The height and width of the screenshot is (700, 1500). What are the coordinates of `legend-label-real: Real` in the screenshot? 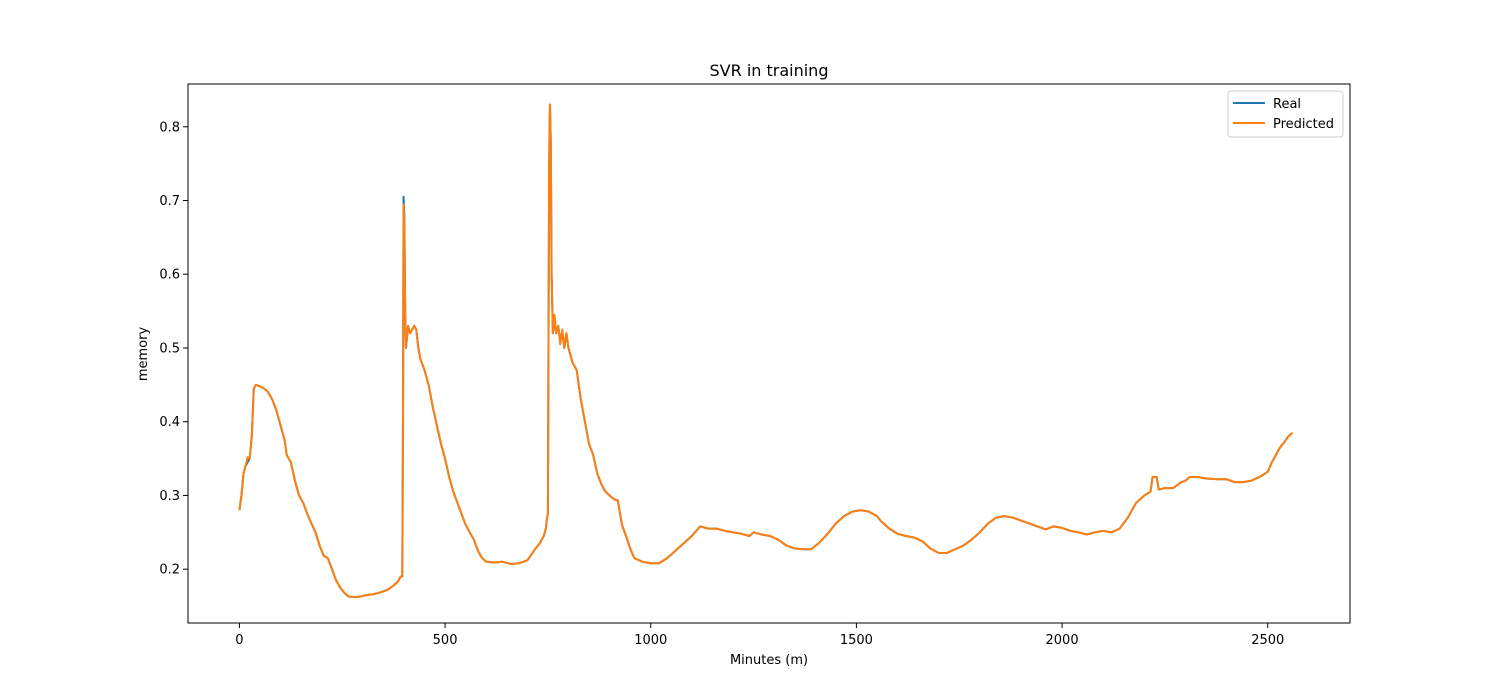 It's located at (1287, 104).